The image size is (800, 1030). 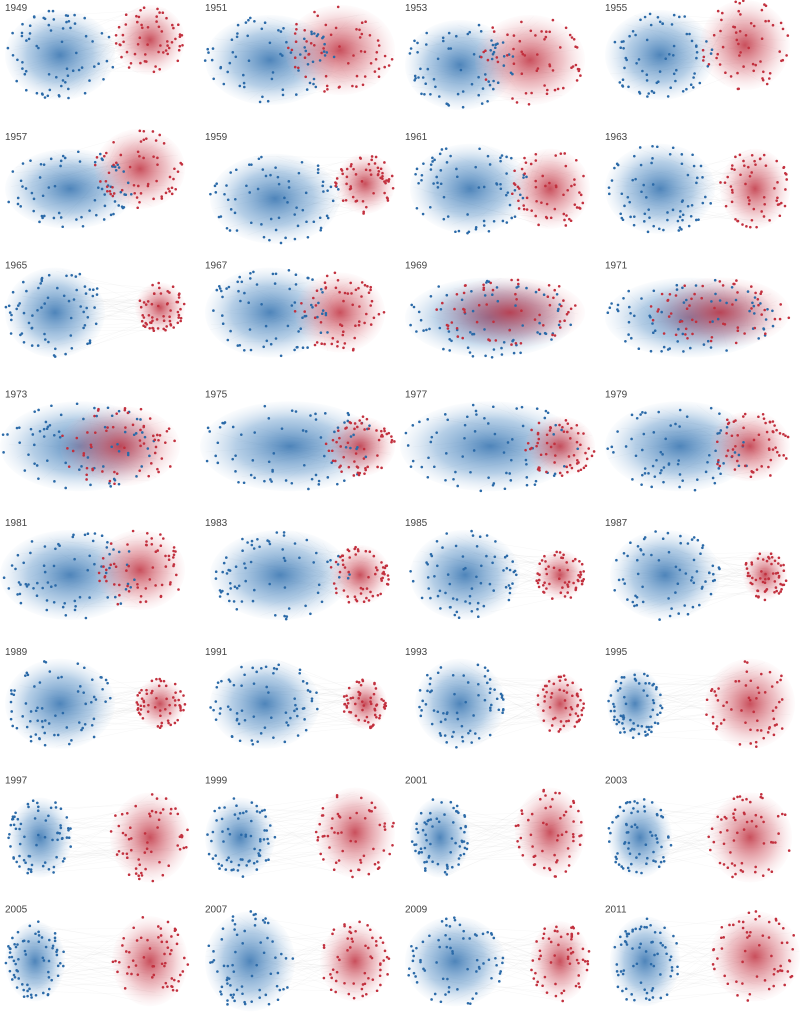 I want to click on year-label: 1963, so click(x=616, y=137).